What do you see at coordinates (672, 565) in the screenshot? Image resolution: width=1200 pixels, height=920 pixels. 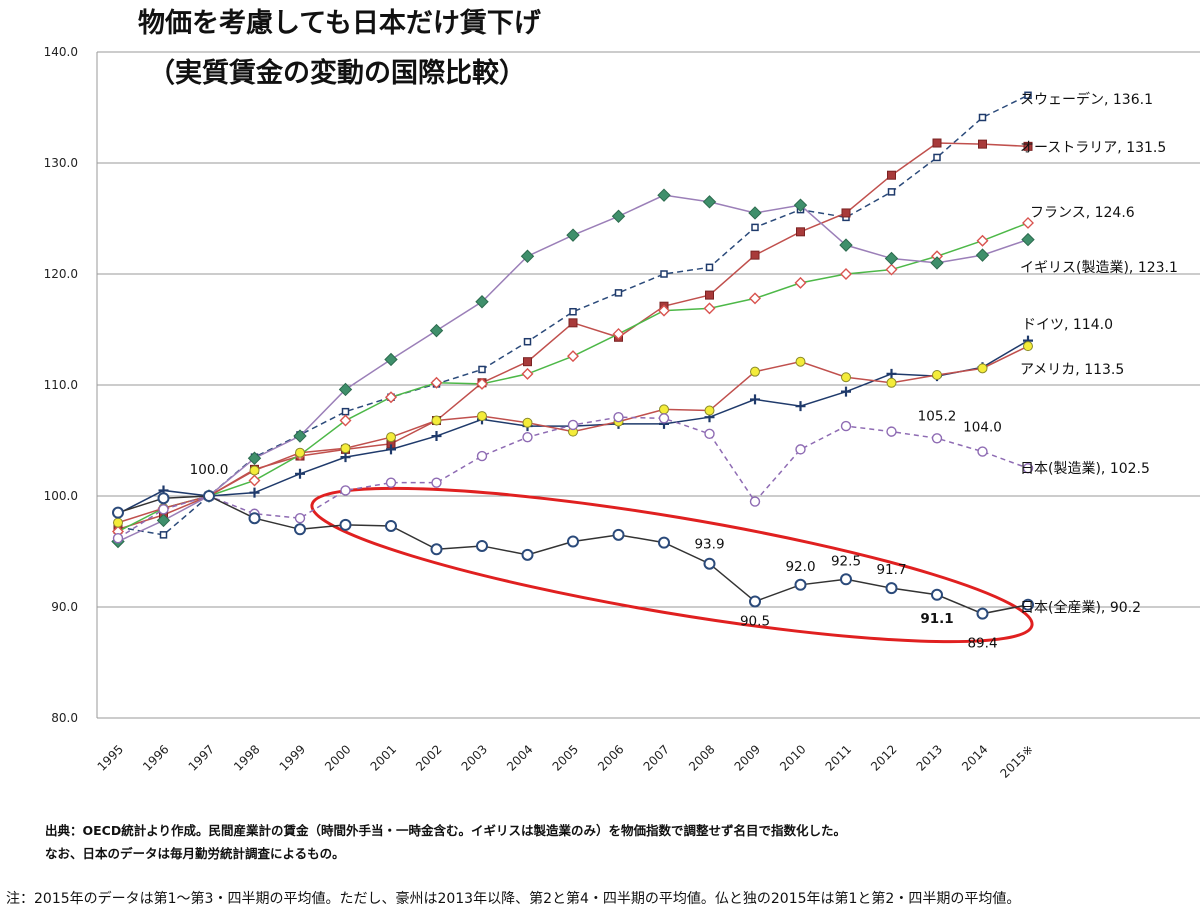 I see `highlight-ellipse` at bounding box center [672, 565].